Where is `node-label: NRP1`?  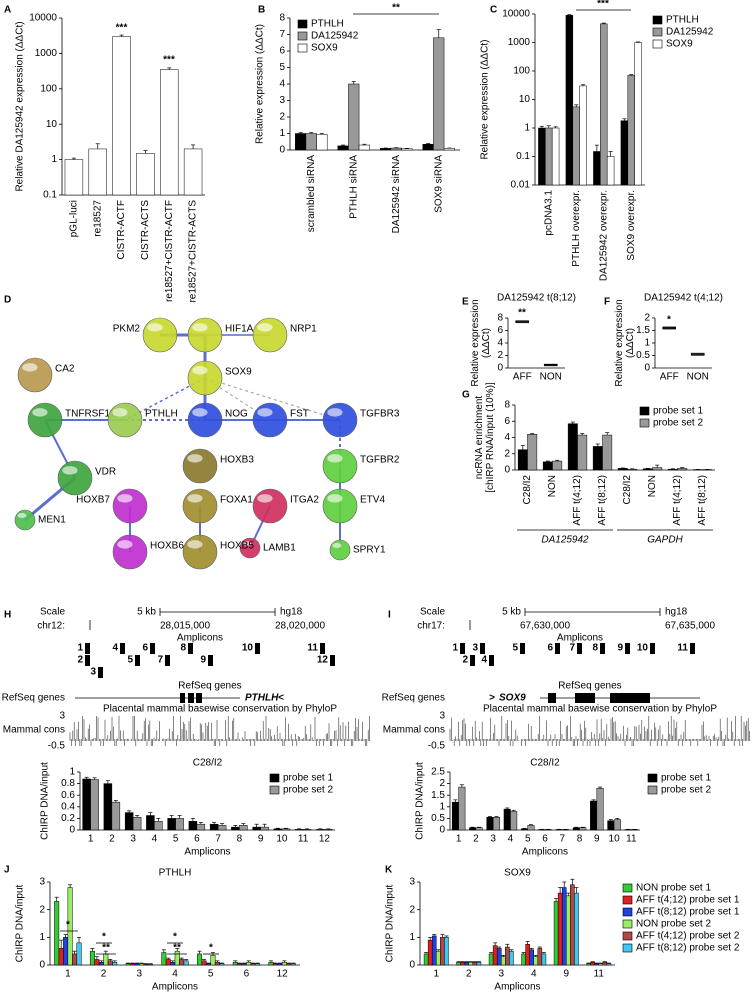
node-label: NRP1 is located at coordinates (303, 329).